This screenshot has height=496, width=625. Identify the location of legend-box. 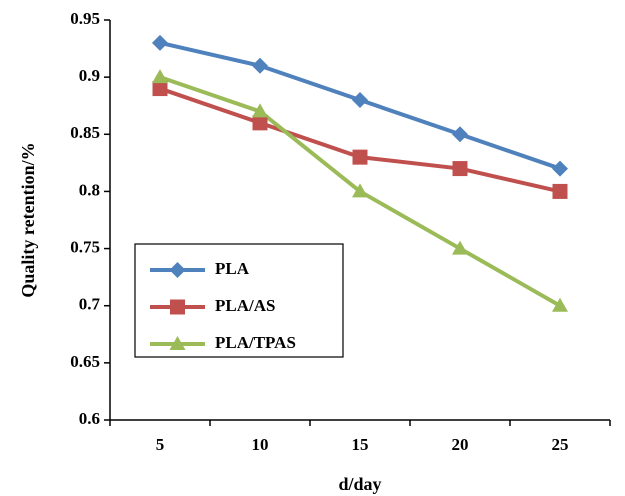
(239, 300).